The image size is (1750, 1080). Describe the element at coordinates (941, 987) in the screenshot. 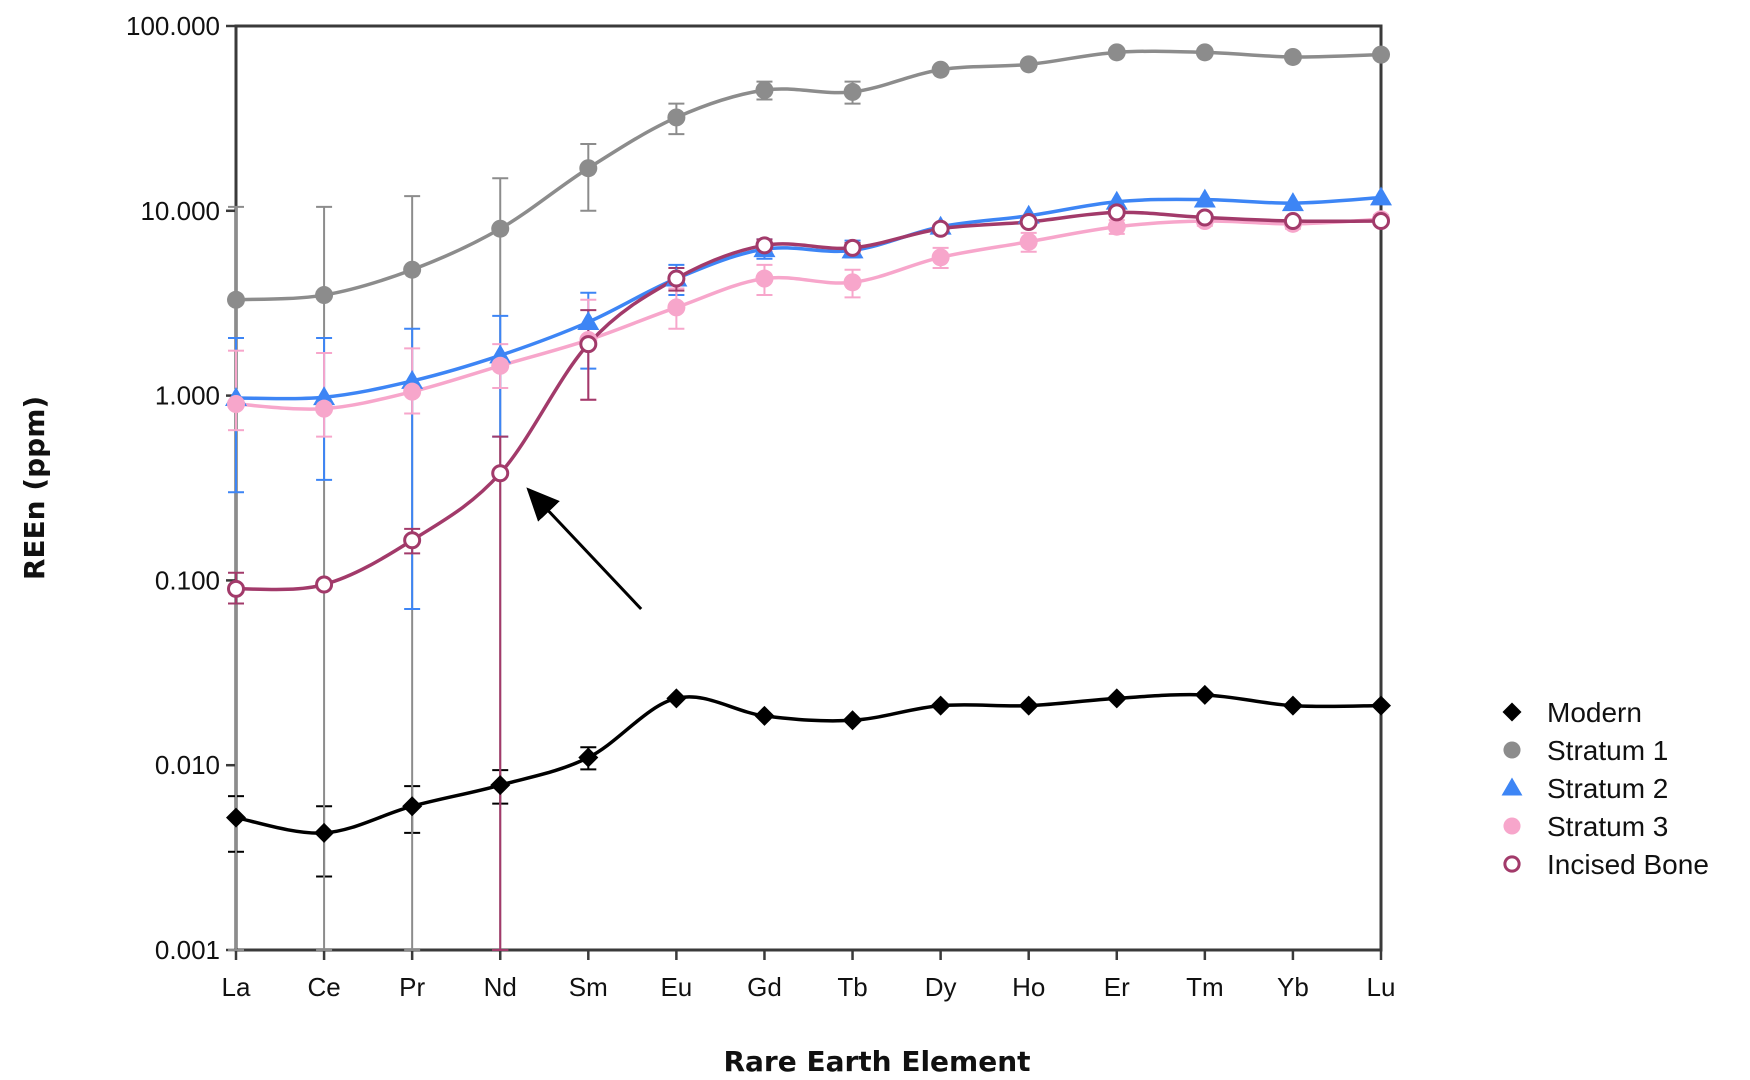

I see `x-tick-label: Dy` at that location.